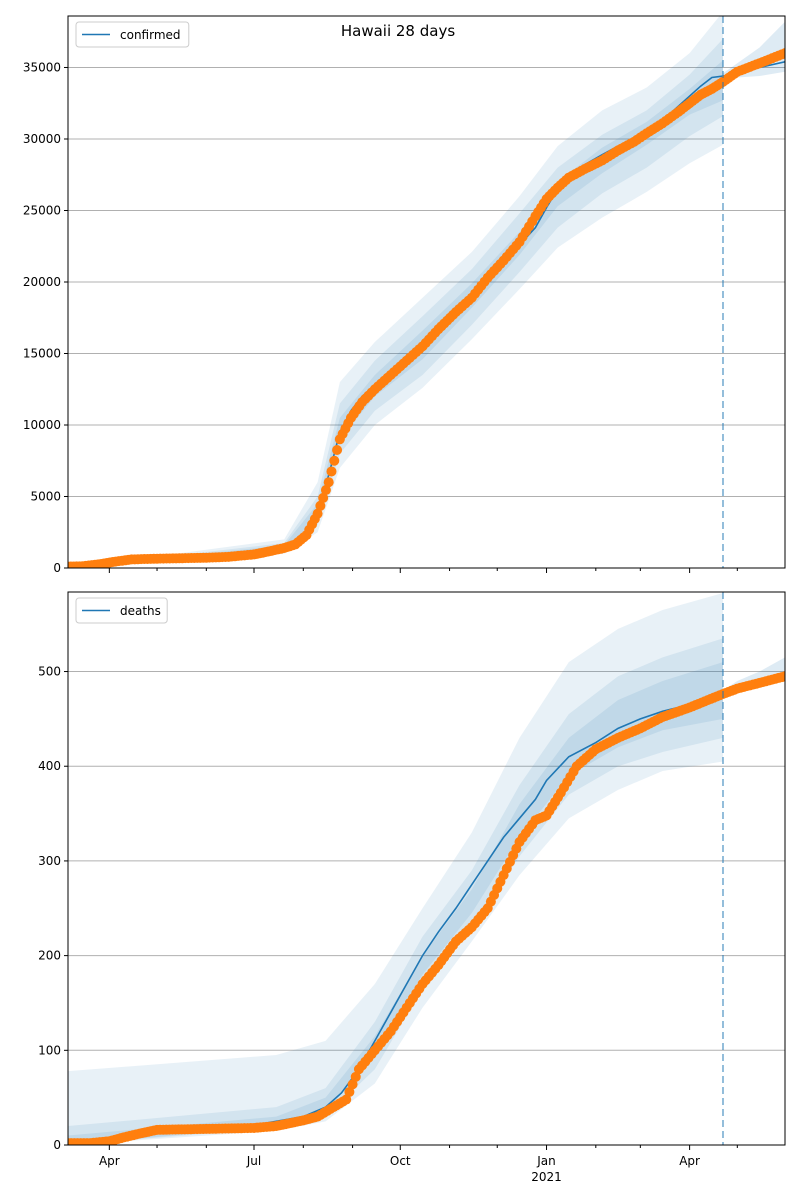 This screenshot has width=800, height=1200. I want to click on legend-label: confirmed, so click(150, 35).